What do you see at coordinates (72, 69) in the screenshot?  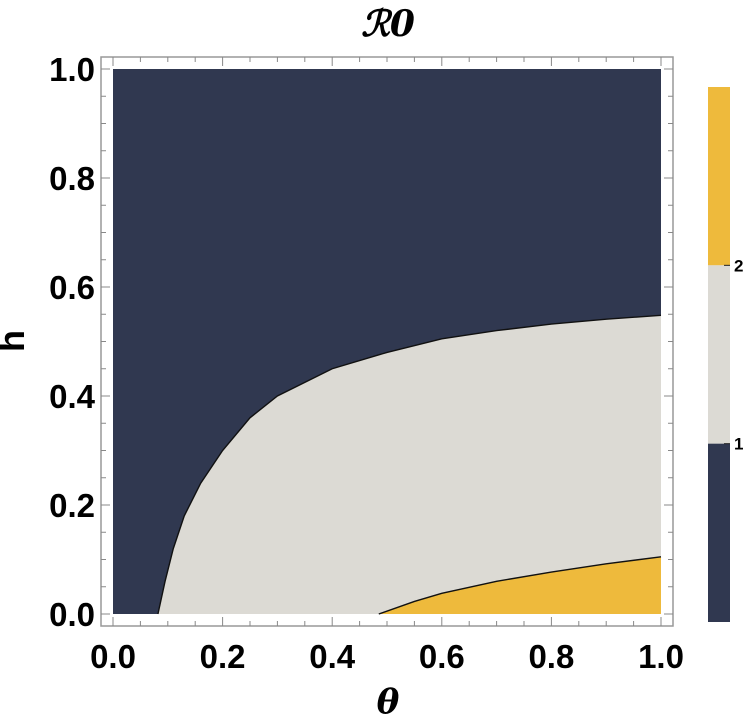 I see `y-tick-label: 1.0` at bounding box center [72, 69].